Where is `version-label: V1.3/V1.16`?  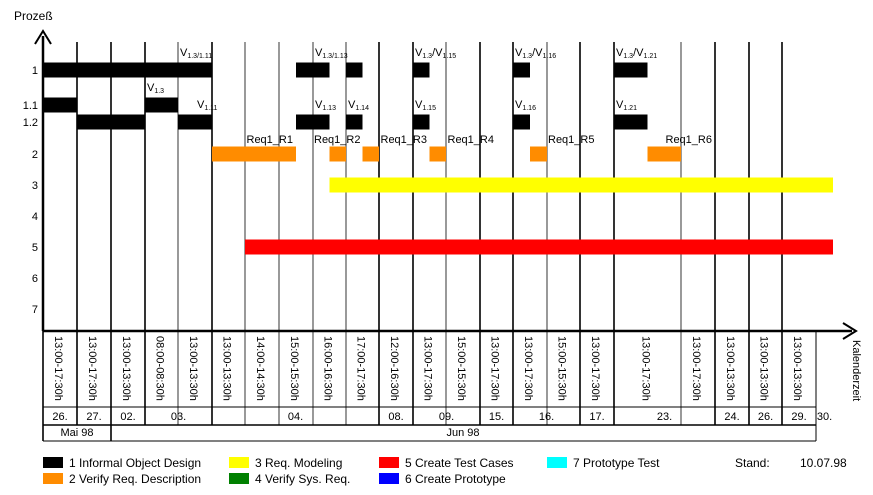
version-label: V1.3/V1.16 is located at coordinates (535, 53).